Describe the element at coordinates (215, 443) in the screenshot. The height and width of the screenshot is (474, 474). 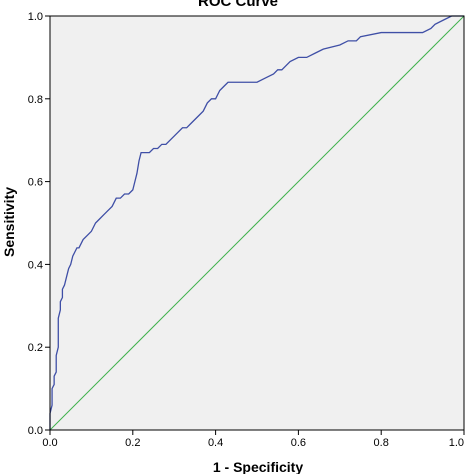
I see `x-tick-label: 0.4` at that location.